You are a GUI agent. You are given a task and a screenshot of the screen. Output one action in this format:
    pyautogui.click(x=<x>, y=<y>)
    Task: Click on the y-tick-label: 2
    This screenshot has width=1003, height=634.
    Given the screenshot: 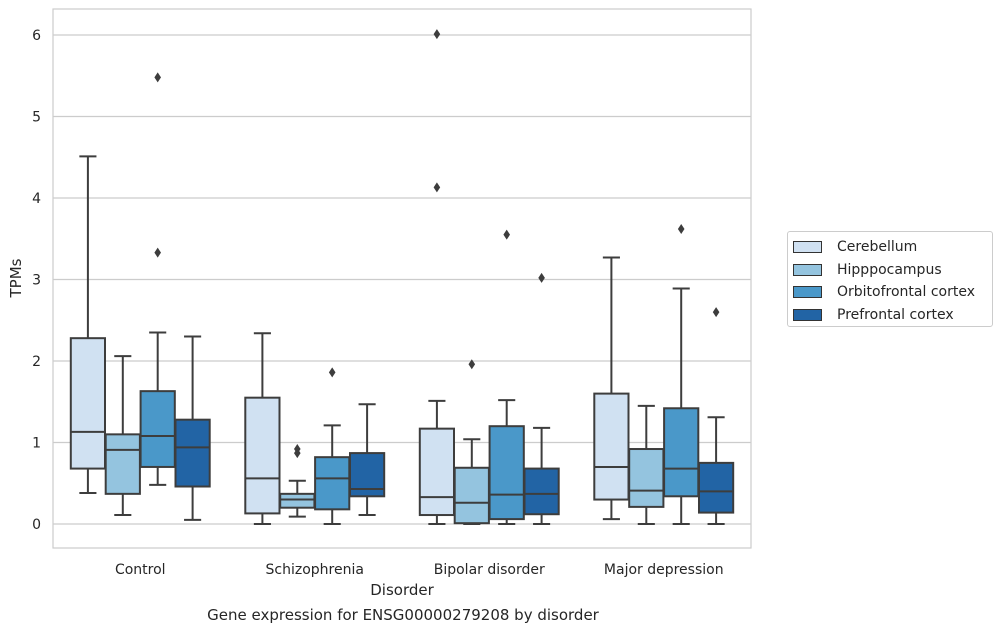 What is the action you would take?
    pyautogui.click(x=36, y=362)
    